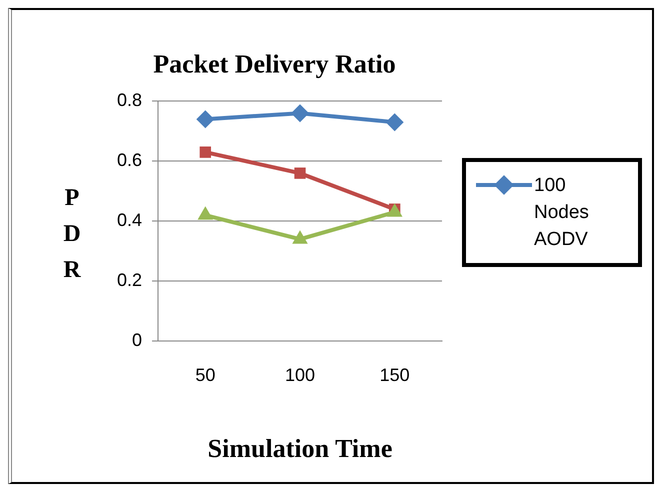  What do you see at coordinates (129, 220) in the screenshot?
I see `y-tick-label: 0.4` at bounding box center [129, 220].